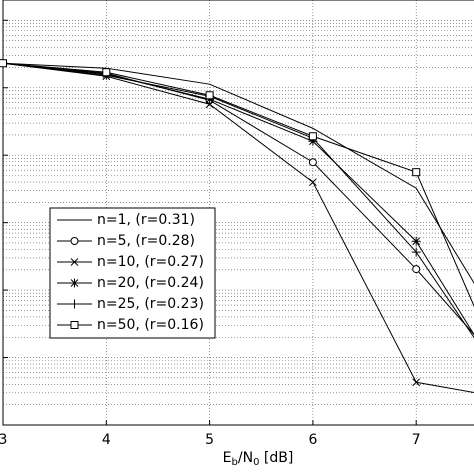 The width and height of the screenshot is (474, 474). Describe the element at coordinates (150, 283) in the screenshot. I see `legend-label: n=20, (r=0.24)` at that location.